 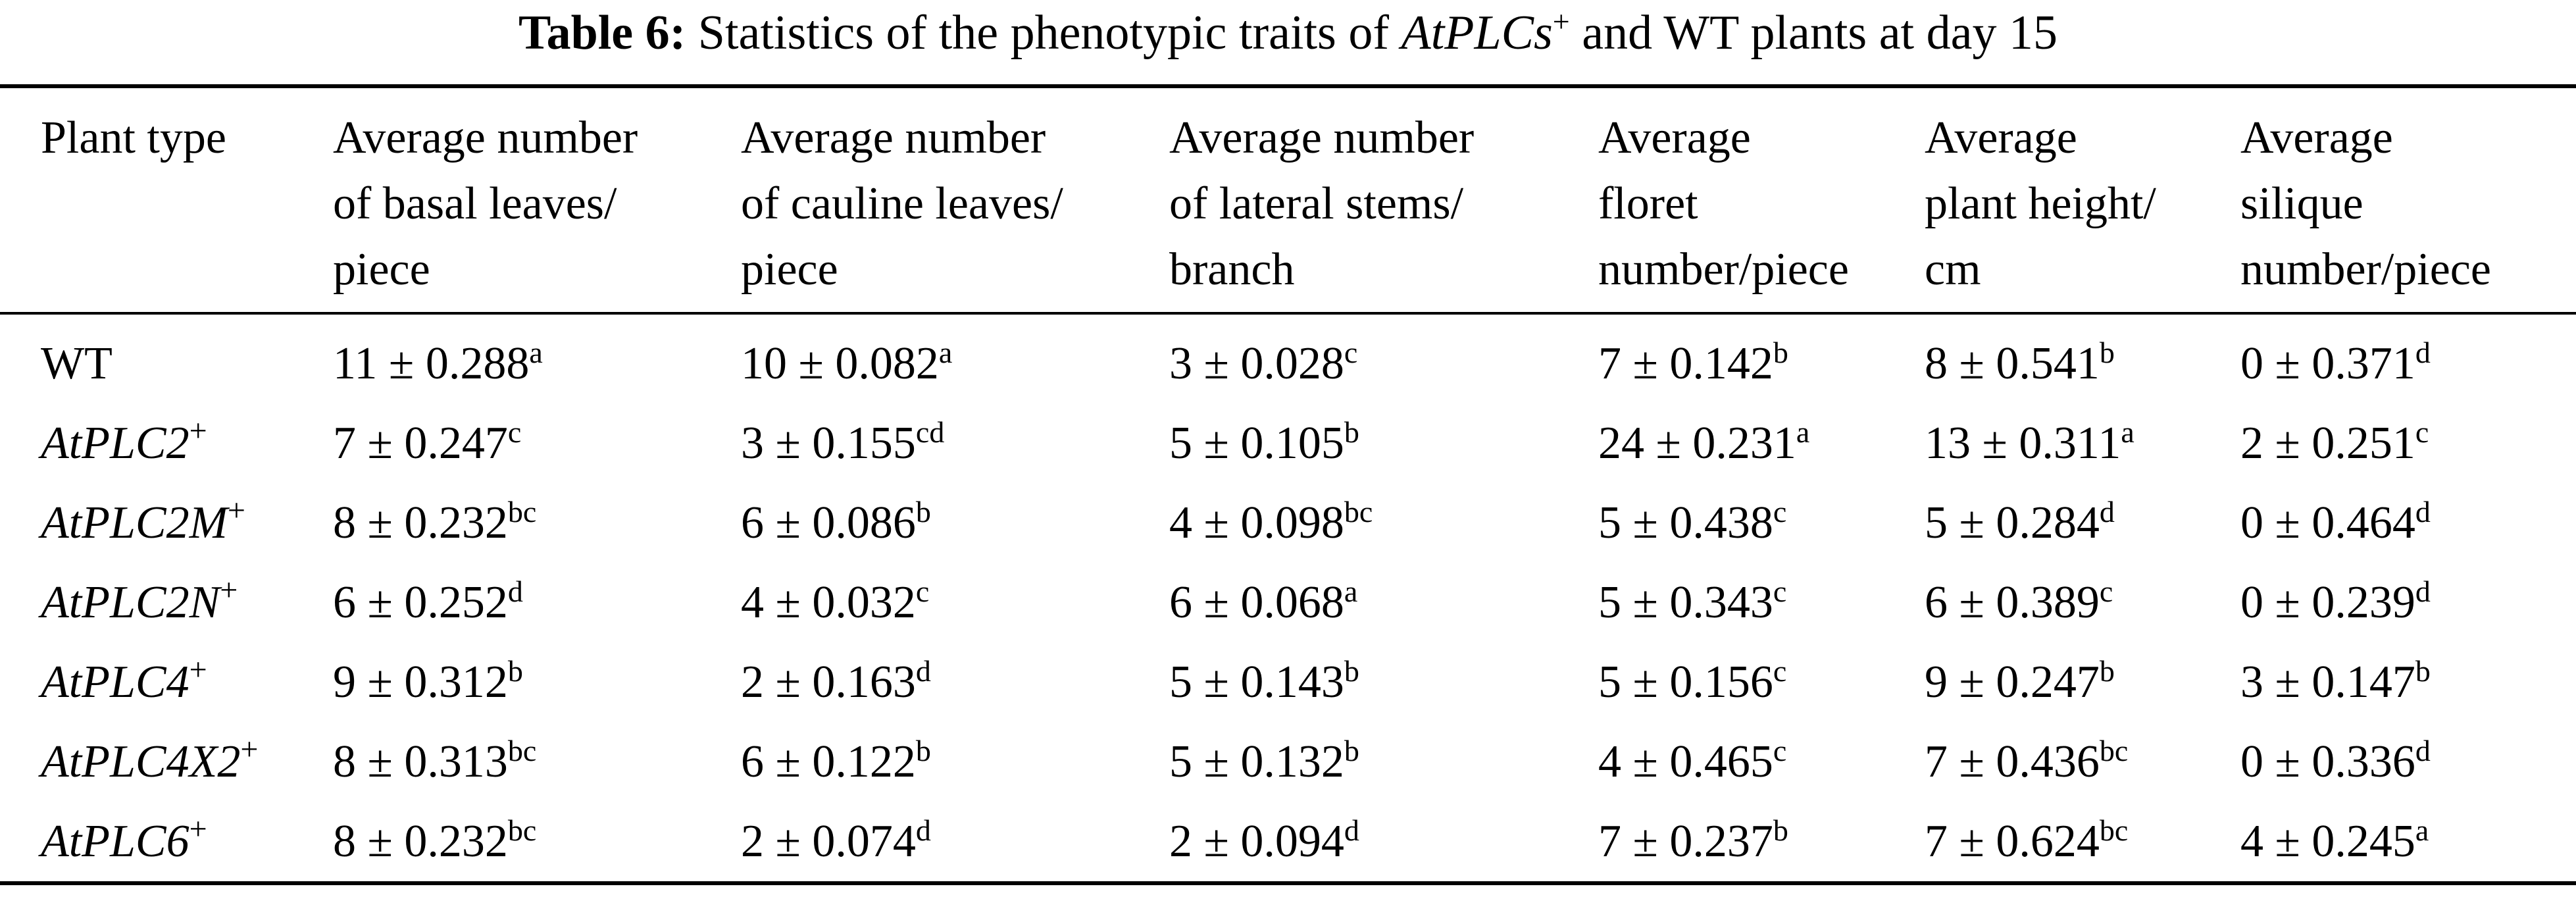 I want to click on mean-se-value: 7 ± 0.247, so click(x=420, y=443).